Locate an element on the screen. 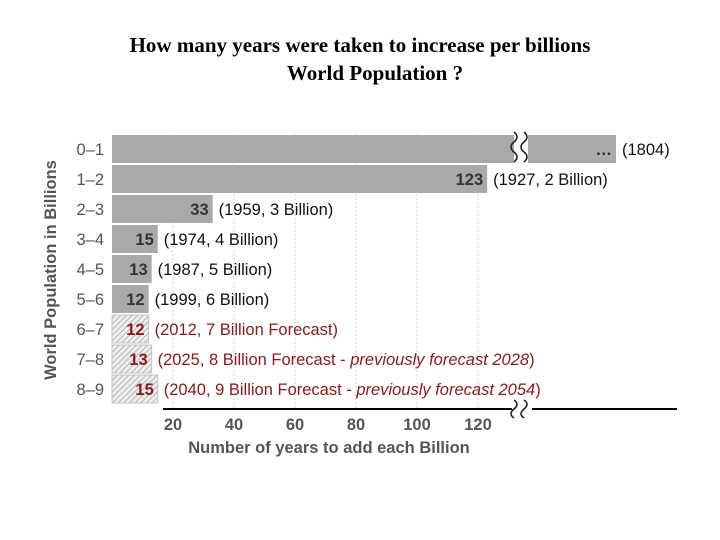 This screenshot has height=540, width=720. chart-title-line2: World Population ? is located at coordinates (375, 73).